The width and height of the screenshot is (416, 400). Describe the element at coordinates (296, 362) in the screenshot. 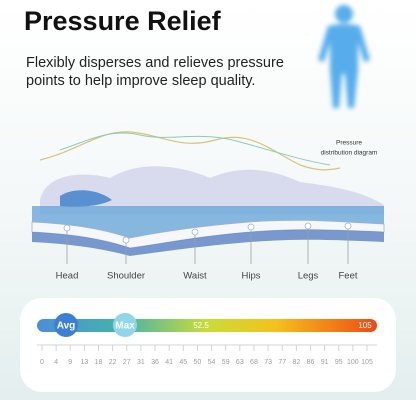

I see `tick-label: 82` at that location.